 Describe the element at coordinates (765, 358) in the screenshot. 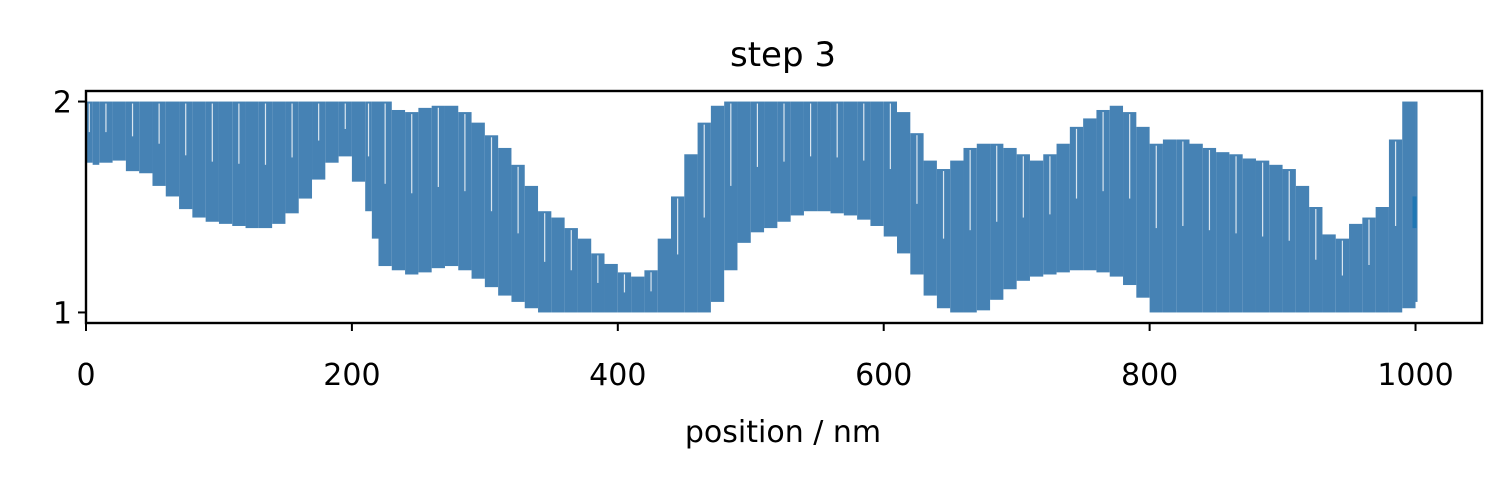

I see `x-axis: 0 200 400 600 800 1000` at that location.